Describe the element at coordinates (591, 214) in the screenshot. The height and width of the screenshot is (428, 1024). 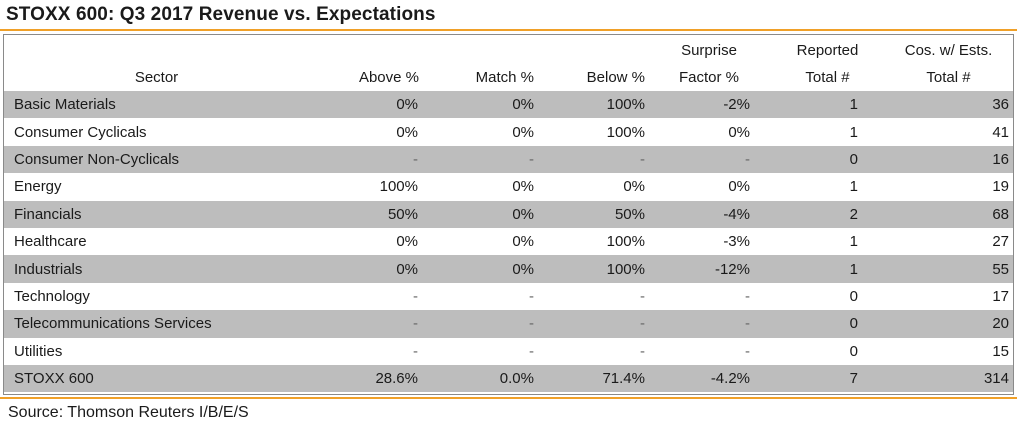
I see `cell-below: 50%` at that location.